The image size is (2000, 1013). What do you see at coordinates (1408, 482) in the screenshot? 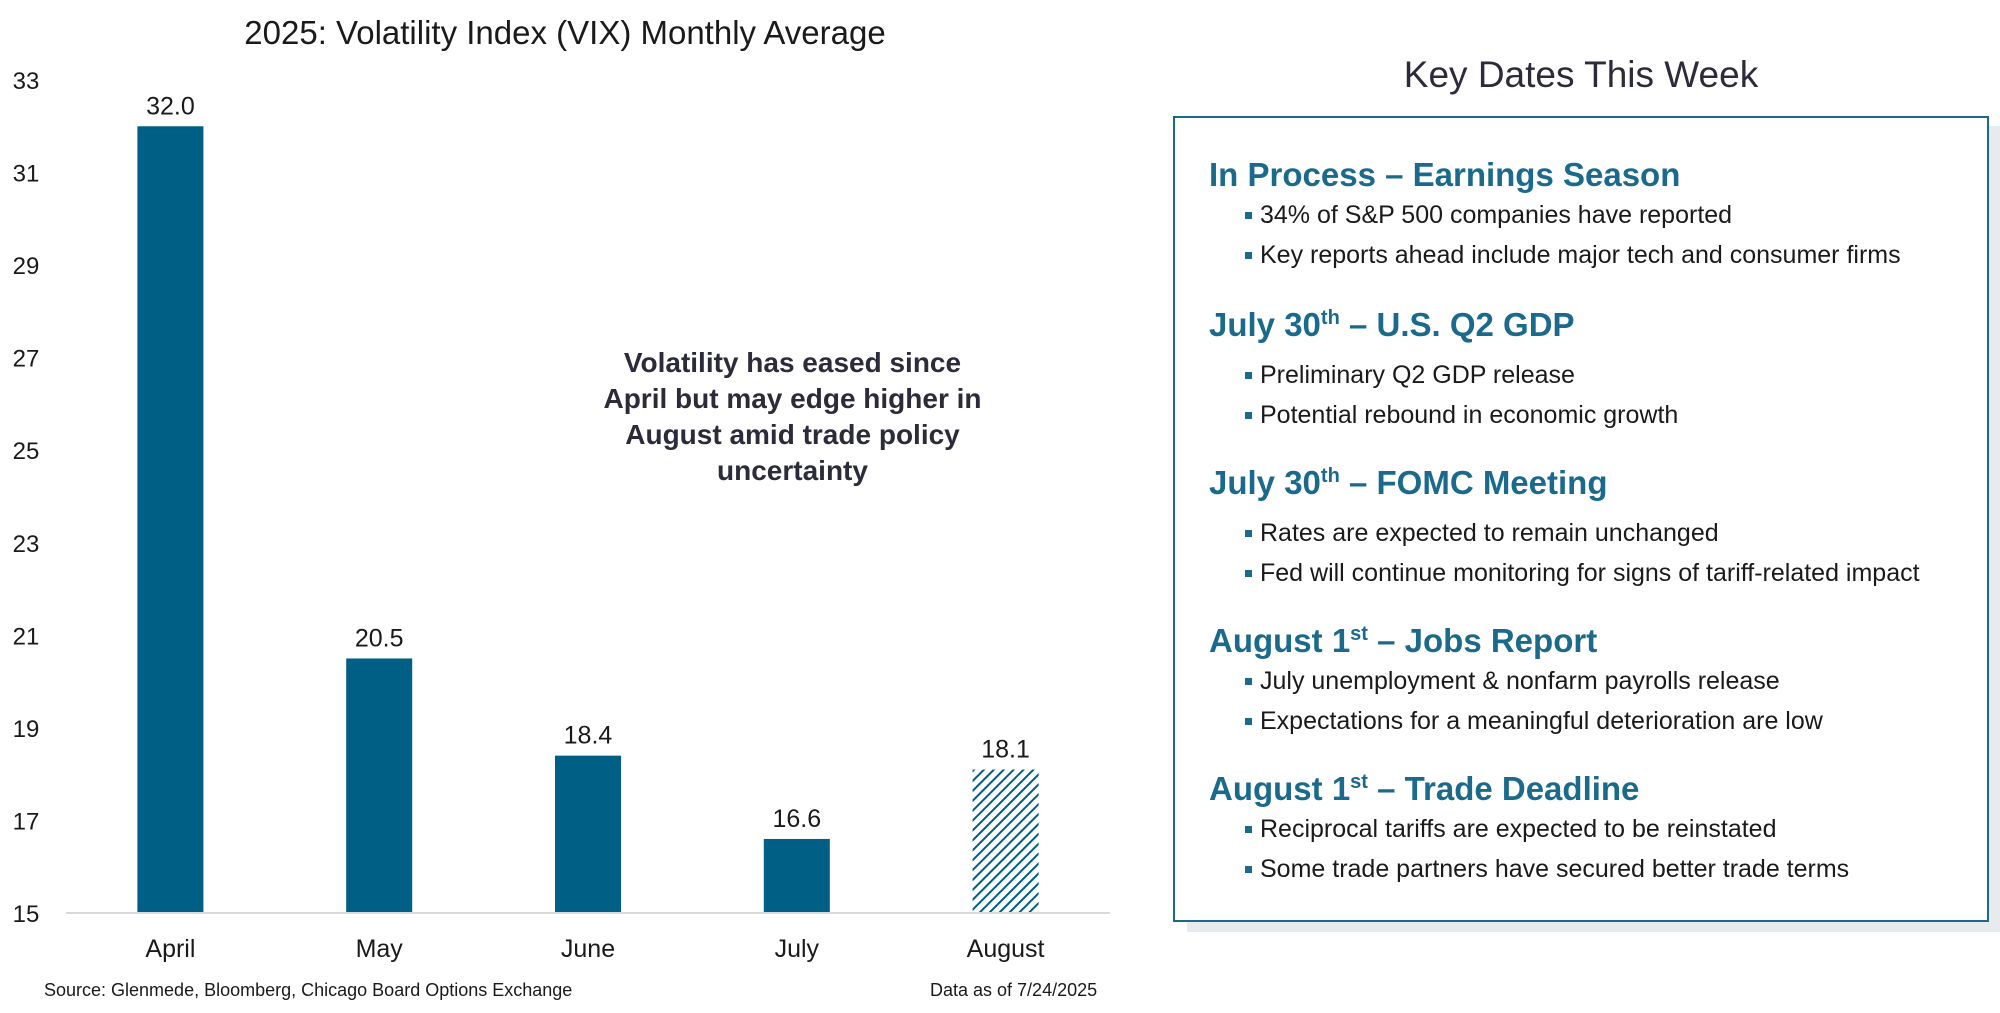
I see `section-heading: July 30th – FOMC Meeting` at bounding box center [1408, 482].